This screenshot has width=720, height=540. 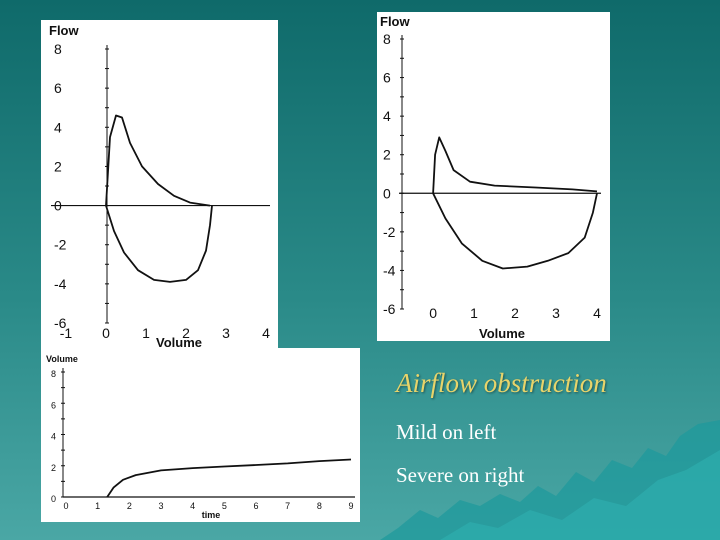 I want to click on mountain-decoration, so click(x=550, y=480).